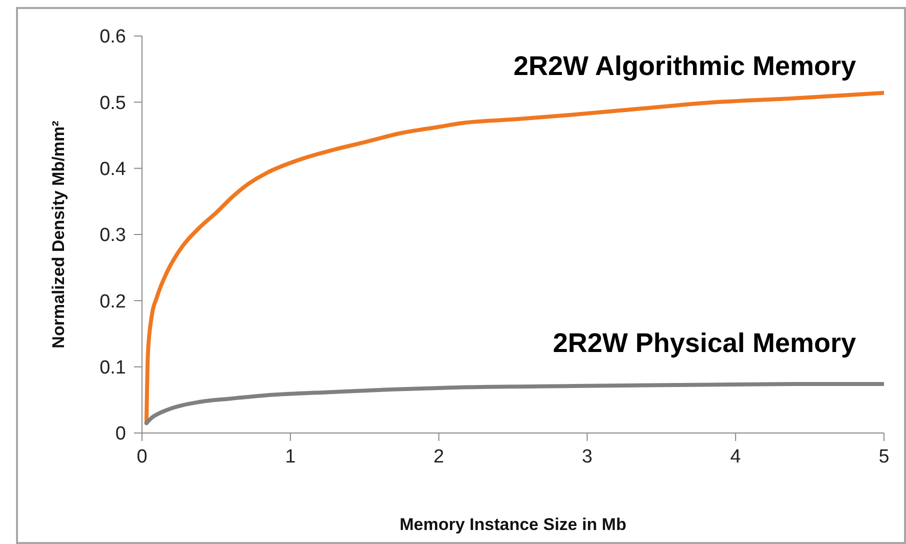 The image size is (906, 544). What do you see at coordinates (113, 368) in the screenshot?
I see `y-tick-label: 0.1` at bounding box center [113, 368].